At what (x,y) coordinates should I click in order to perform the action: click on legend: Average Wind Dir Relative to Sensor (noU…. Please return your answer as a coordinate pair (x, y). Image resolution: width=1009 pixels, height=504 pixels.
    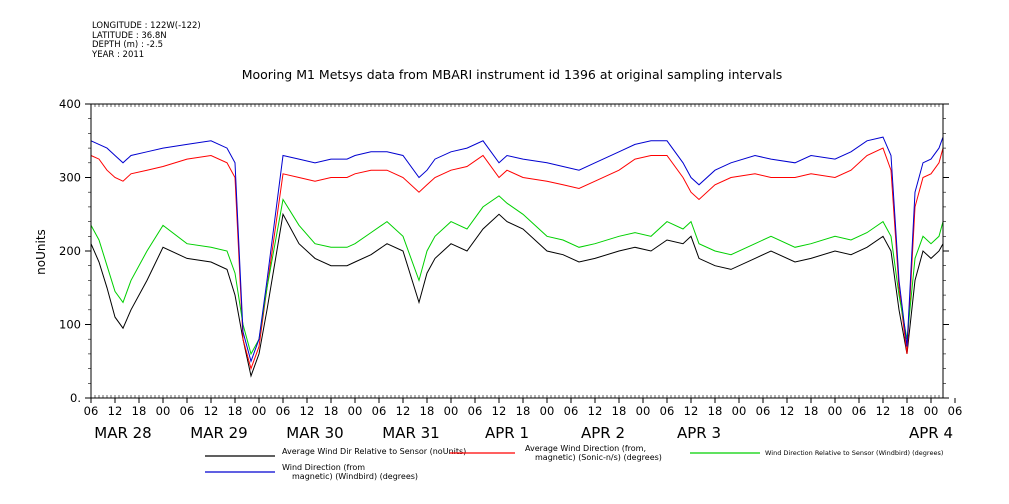
    Looking at the image, I should click on (574, 462).